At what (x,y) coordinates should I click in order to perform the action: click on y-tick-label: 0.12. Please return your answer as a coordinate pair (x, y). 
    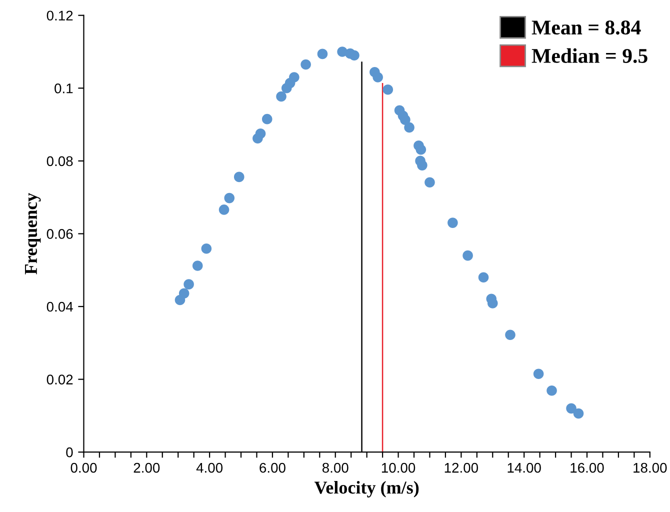
    Looking at the image, I should click on (59, 15).